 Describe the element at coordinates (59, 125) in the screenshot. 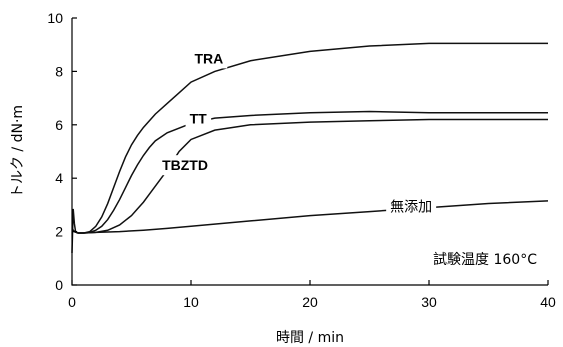

I see `y-tick-label: 6` at that location.